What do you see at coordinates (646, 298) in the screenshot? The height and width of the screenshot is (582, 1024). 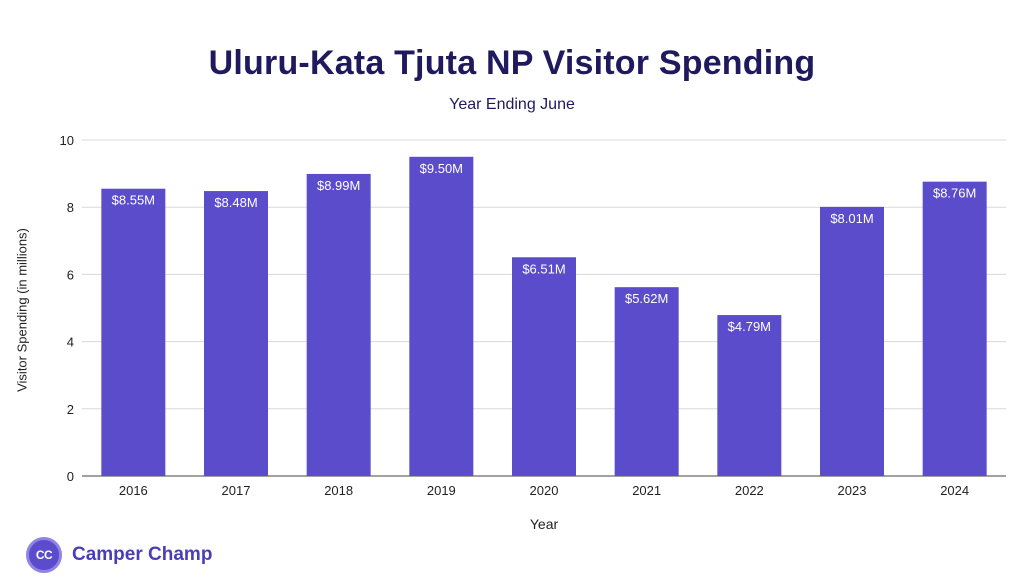 I see `bar-data-label: $5.62M` at bounding box center [646, 298].